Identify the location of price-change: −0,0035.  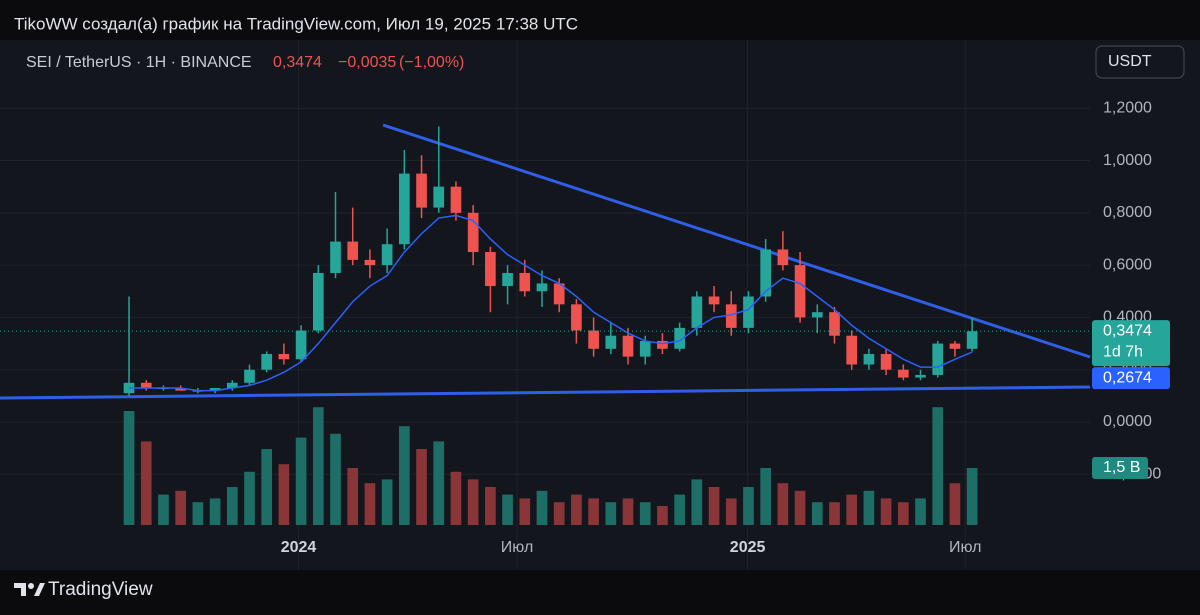
(367, 62).